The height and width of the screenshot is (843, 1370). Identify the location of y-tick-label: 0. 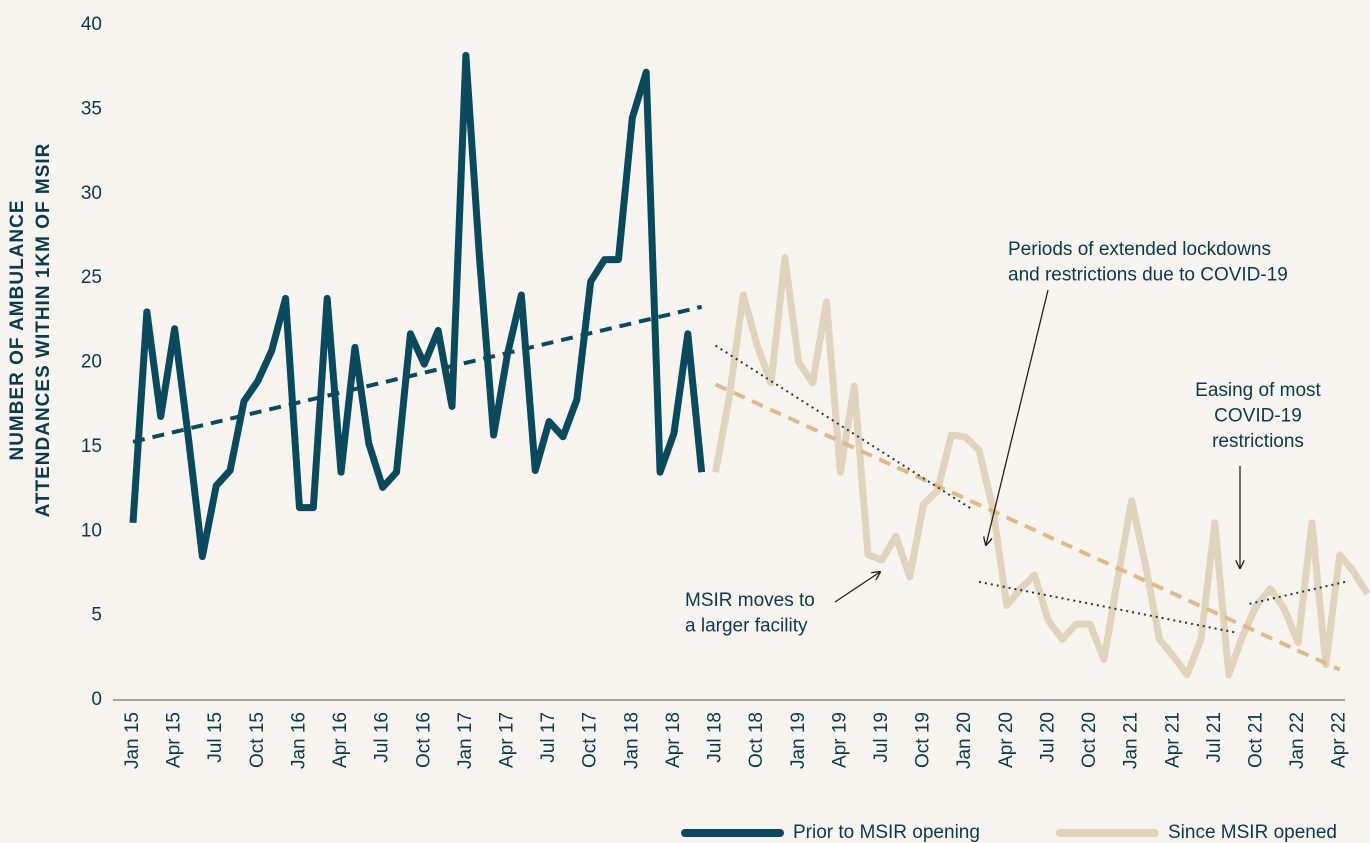
(96, 699).